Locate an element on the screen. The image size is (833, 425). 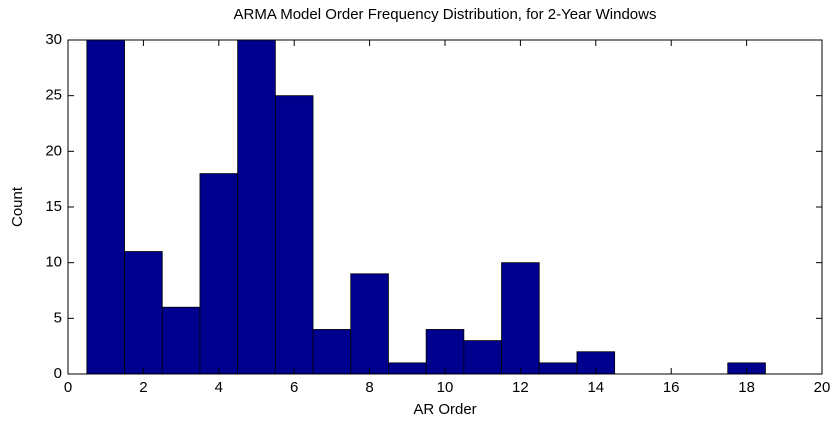
x-tick-label: 10 is located at coordinates (445, 387).